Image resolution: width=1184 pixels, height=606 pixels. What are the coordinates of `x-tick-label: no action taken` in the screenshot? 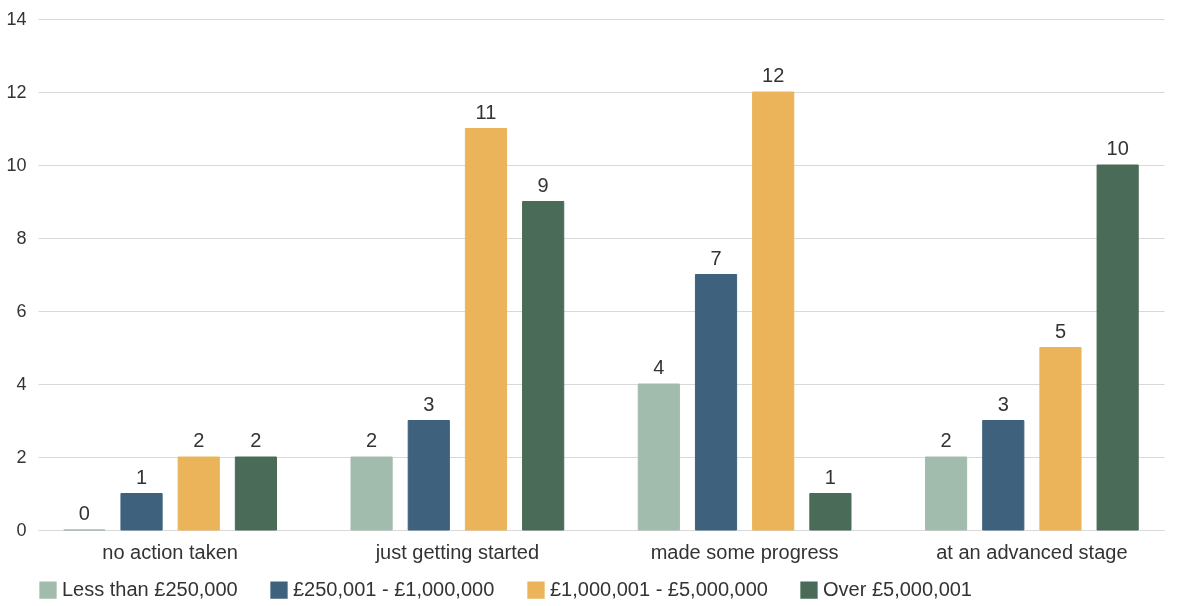 It's located at (170, 551).